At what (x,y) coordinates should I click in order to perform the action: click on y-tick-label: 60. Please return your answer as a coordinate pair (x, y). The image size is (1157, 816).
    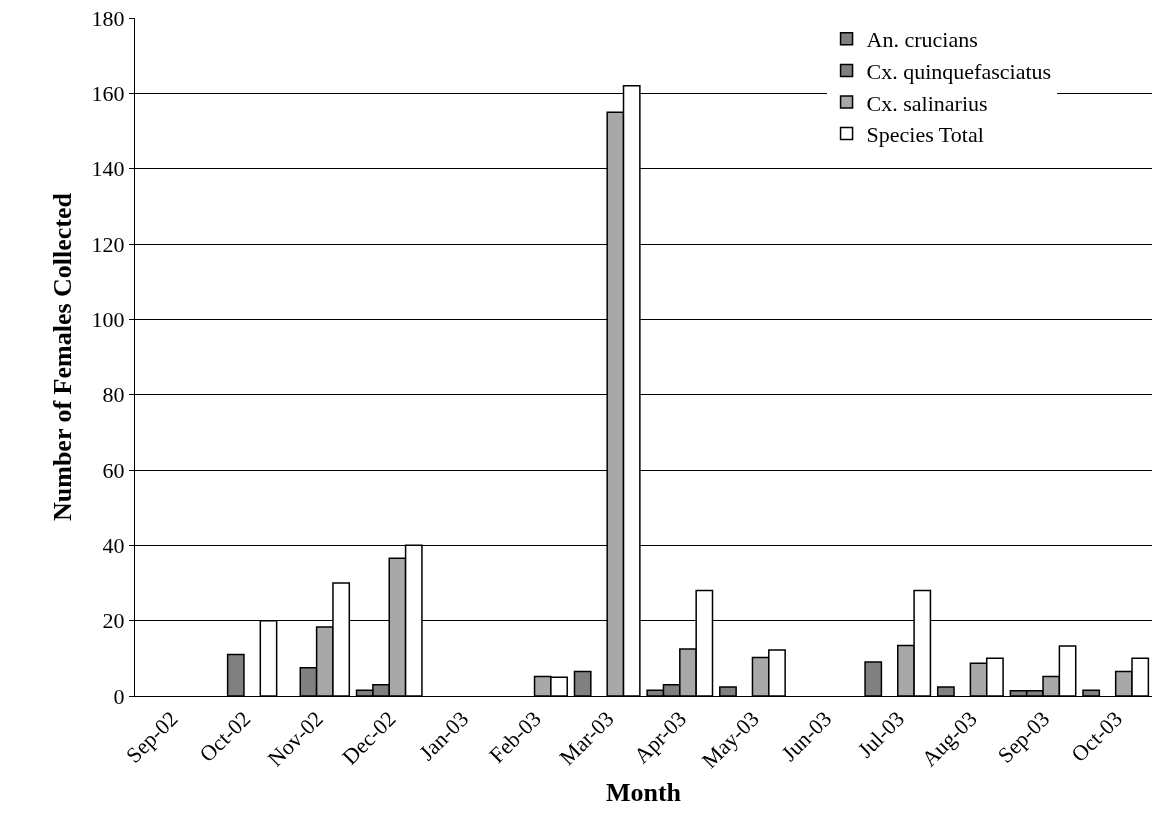
    Looking at the image, I should click on (113, 470).